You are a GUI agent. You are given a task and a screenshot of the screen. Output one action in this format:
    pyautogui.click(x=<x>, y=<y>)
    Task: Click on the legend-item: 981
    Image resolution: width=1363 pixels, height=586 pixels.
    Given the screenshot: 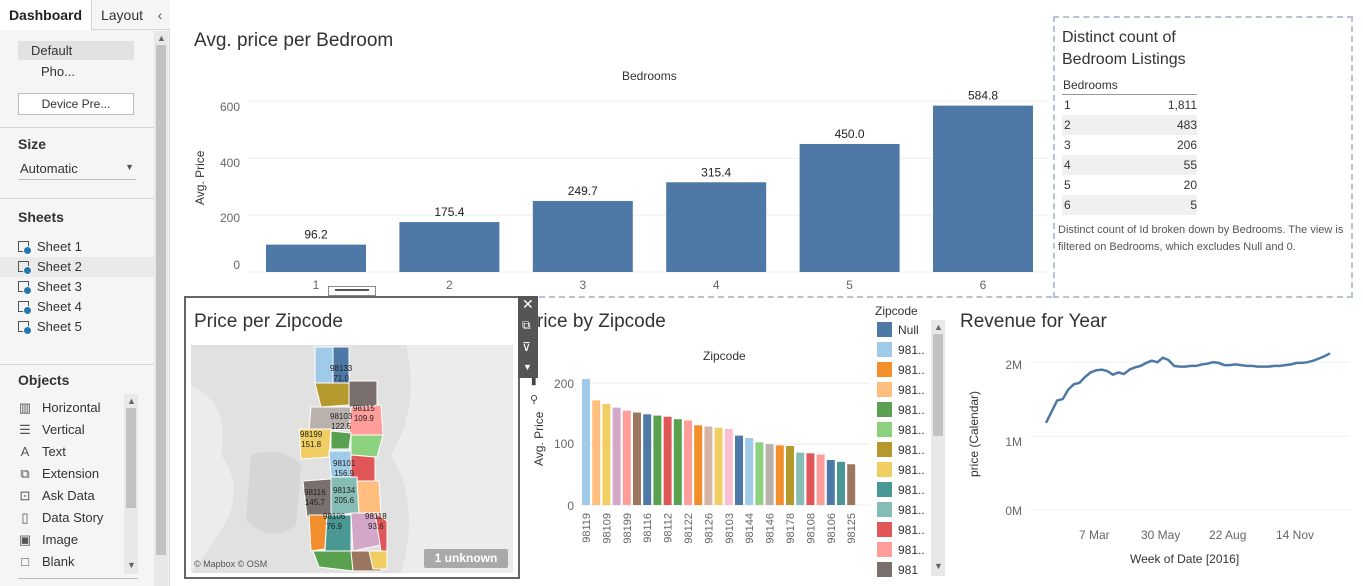 What is the action you would take?
    pyautogui.click(x=897, y=572)
    